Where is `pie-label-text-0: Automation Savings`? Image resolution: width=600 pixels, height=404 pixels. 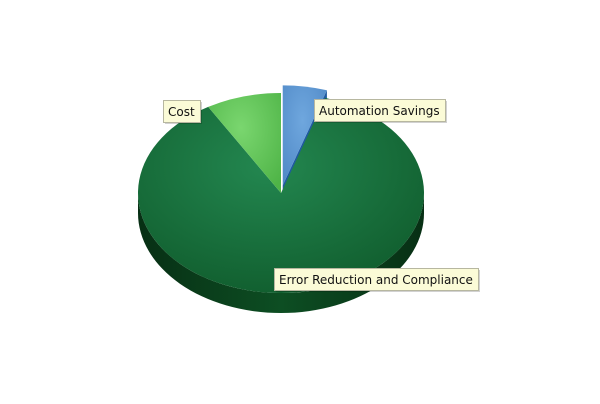
pie-label-text-0: Automation Savings is located at coordinates (379, 111).